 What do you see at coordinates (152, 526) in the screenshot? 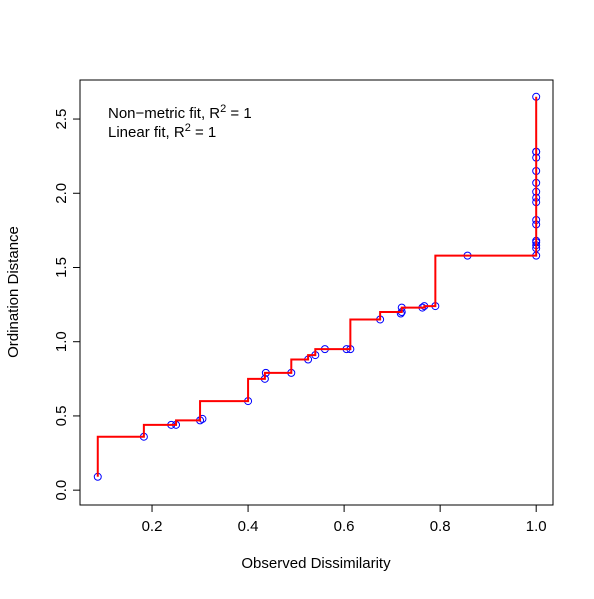
I see `x-tick-label: 0.2` at bounding box center [152, 526].